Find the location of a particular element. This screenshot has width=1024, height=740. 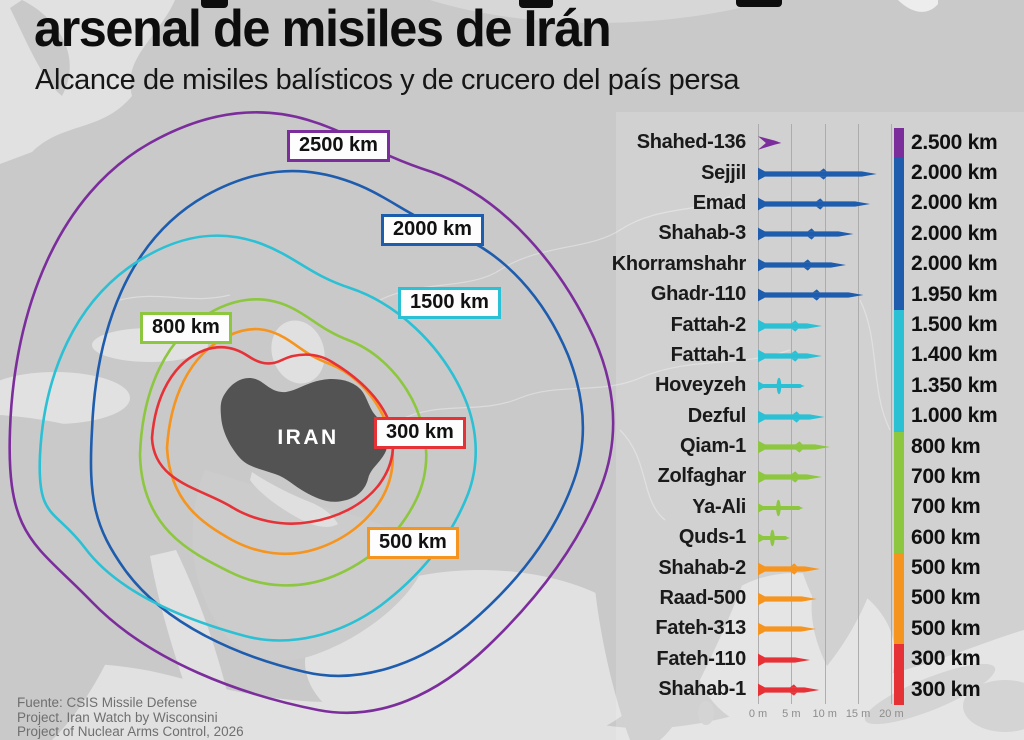

caspian-sea is located at coordinates (298, 352).